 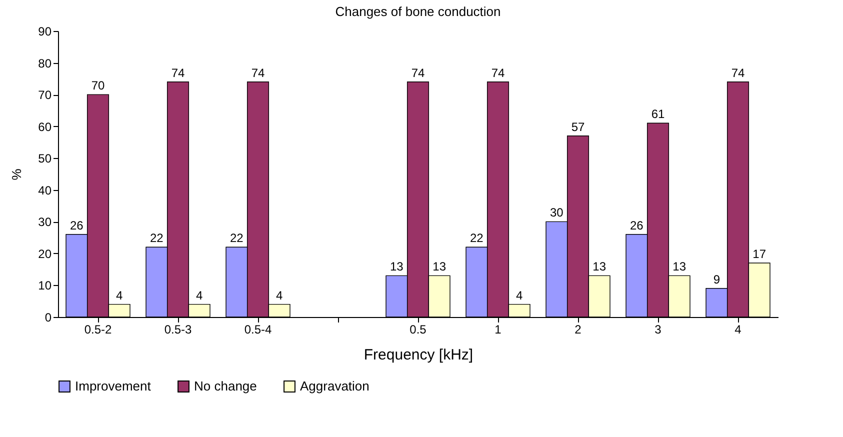 What do you see at coordinates (578, 329) in the screenshot?
I see `x-tick-label: 2` at bounding box center [578, 329].